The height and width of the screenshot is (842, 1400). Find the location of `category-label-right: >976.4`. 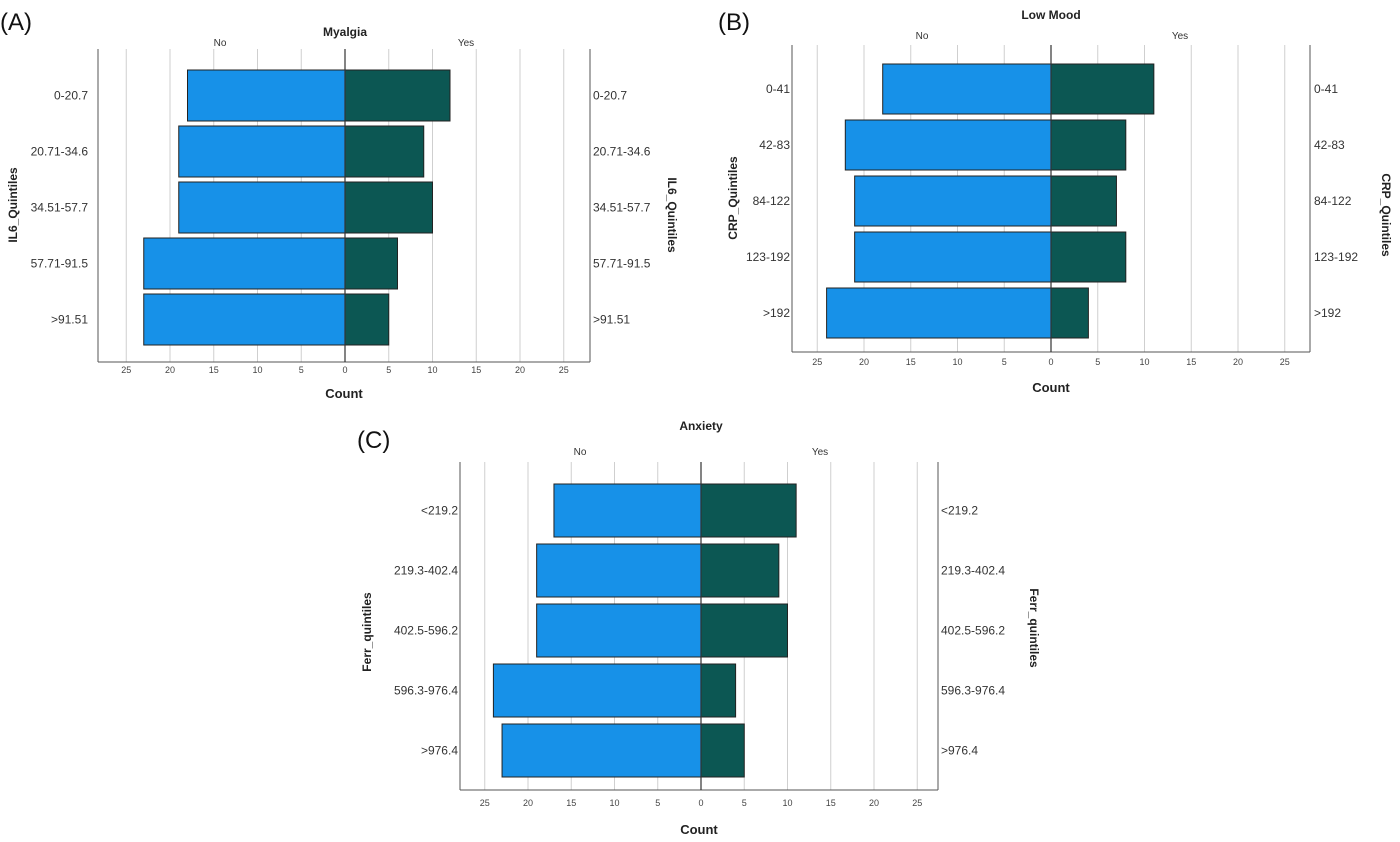

category-label-right: >976.4 is located at coordinates (959, 751).